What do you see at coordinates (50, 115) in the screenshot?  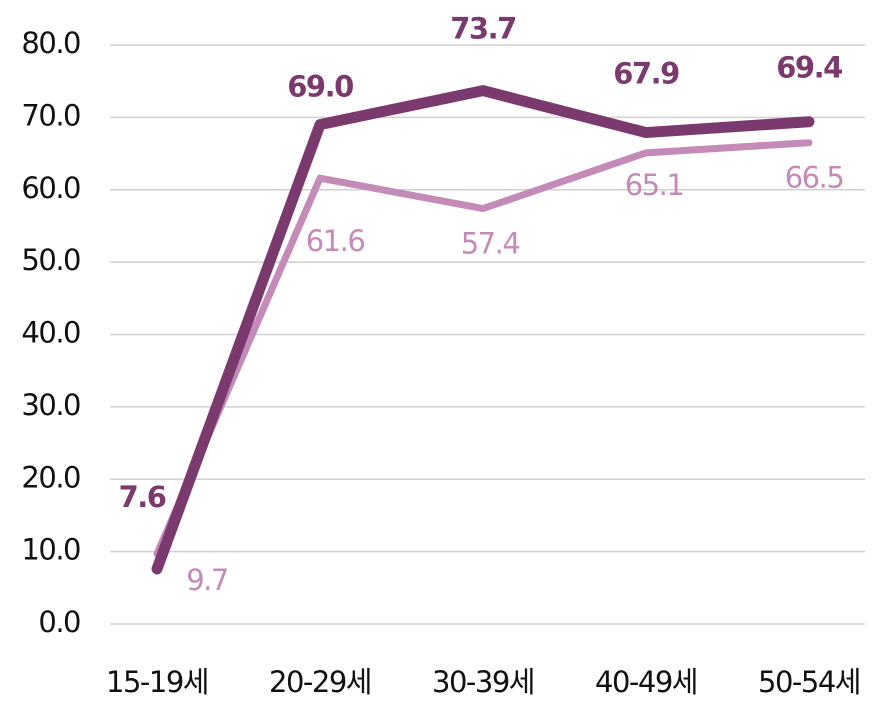 I see `y-tick-label: 70.0` at bounding box center [50, 115].